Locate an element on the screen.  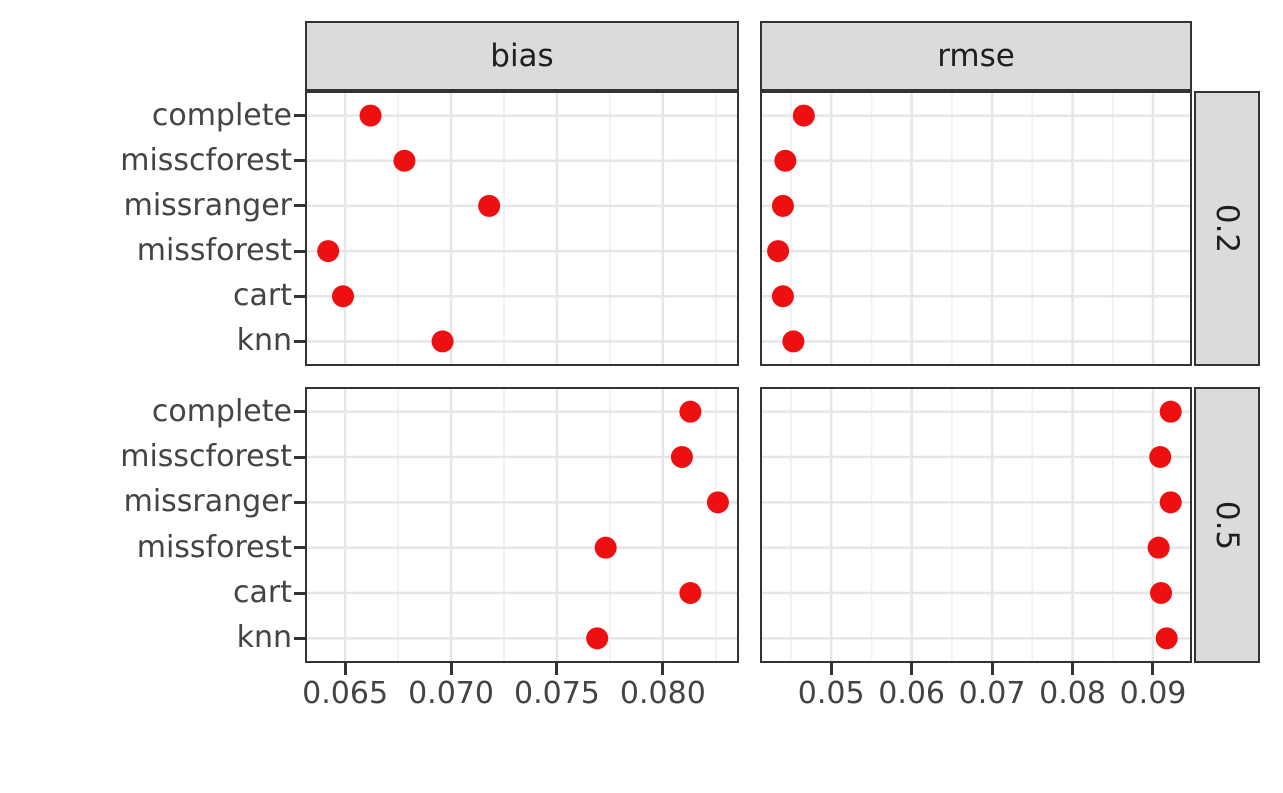
facet-strip-row-02-label: 0.2 is located at coordinates (1227, 228).